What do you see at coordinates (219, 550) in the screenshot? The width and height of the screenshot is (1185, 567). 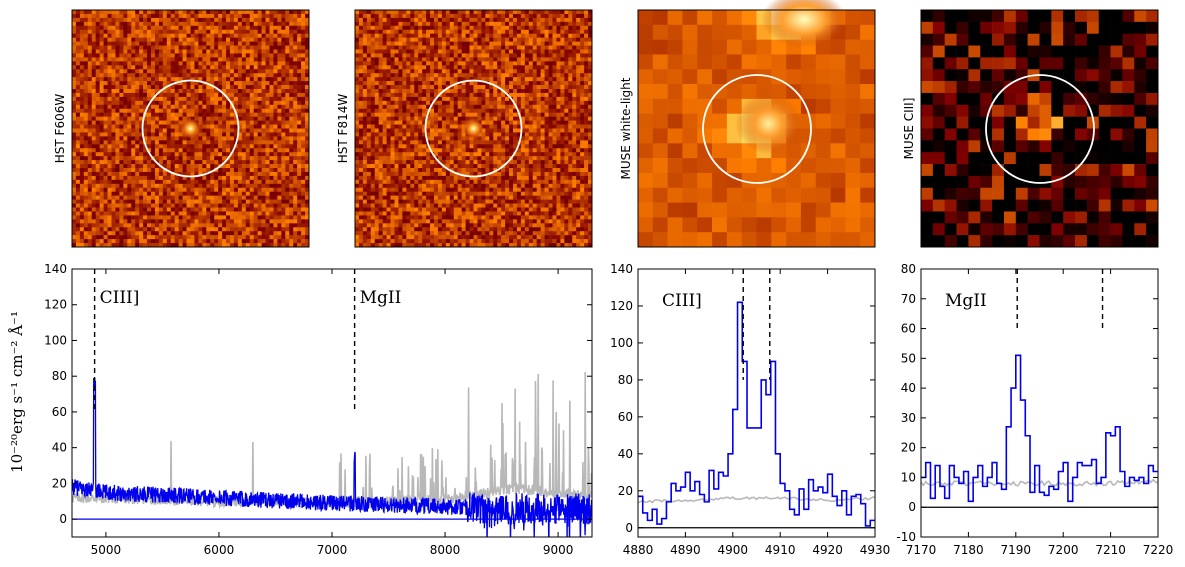 I see `x-tick-label: 6000` at bounding box center [219, 550].